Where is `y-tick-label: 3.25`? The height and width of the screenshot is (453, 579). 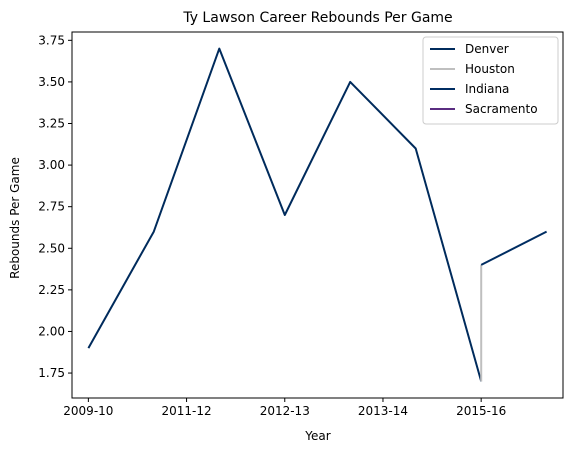
y-tick-label: 3.25 is located at coordinates (51, 124).